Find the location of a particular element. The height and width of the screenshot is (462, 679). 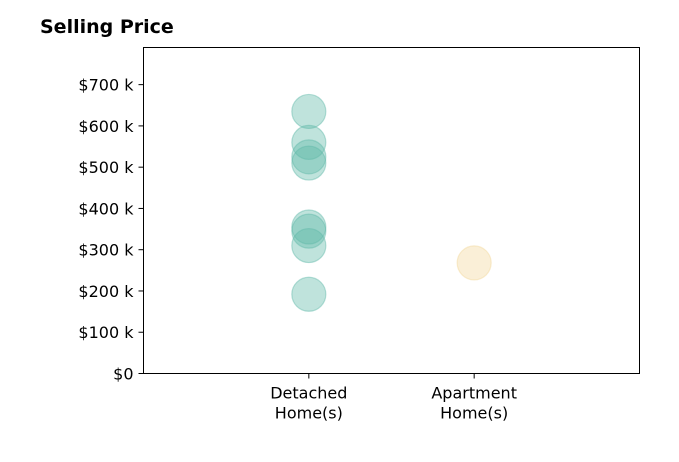

chart-title: Selling Price is located at coordinates (107, 27).